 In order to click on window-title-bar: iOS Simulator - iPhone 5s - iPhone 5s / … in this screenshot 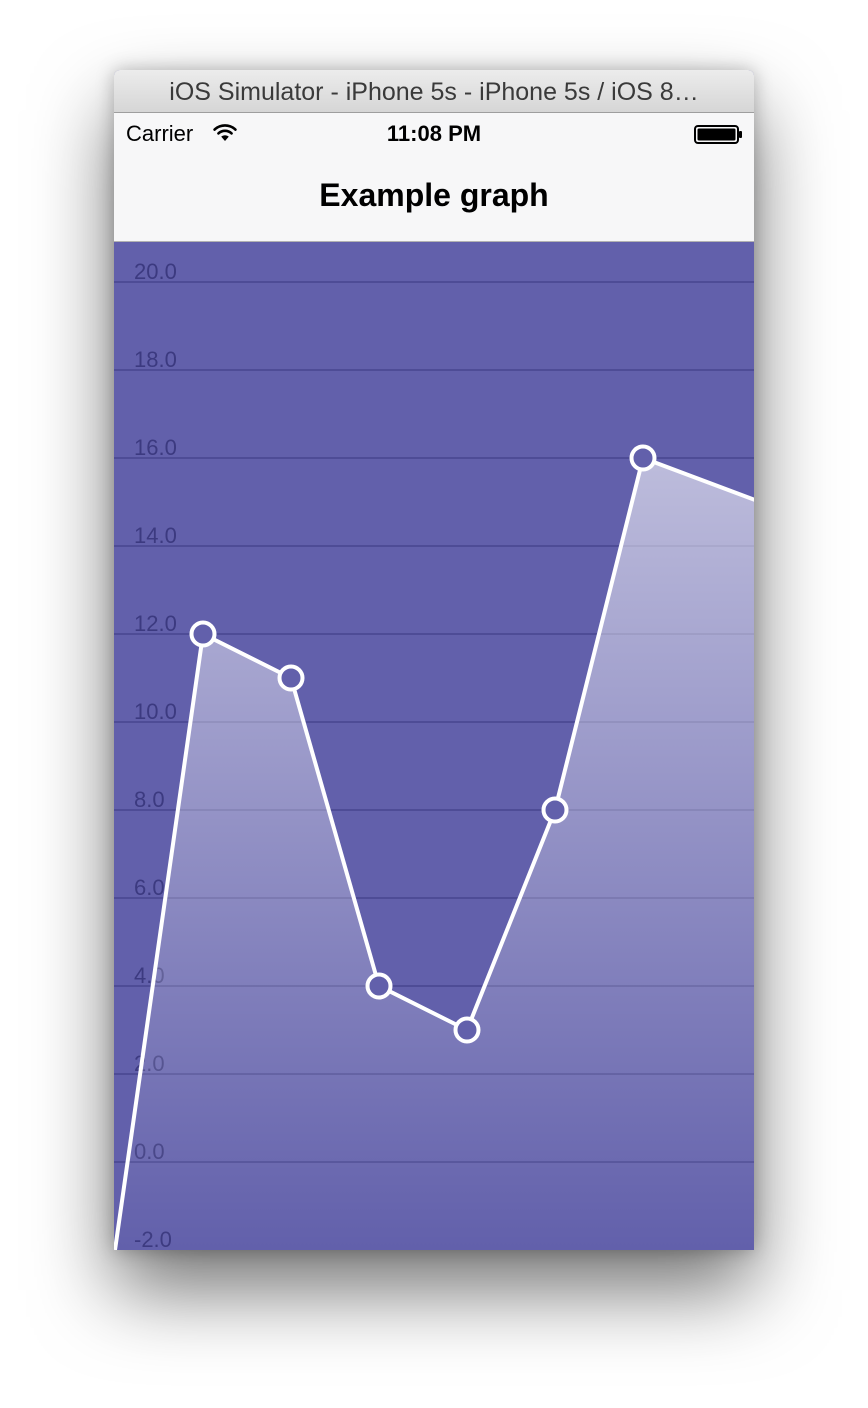, I will do `click(434, 91)`.